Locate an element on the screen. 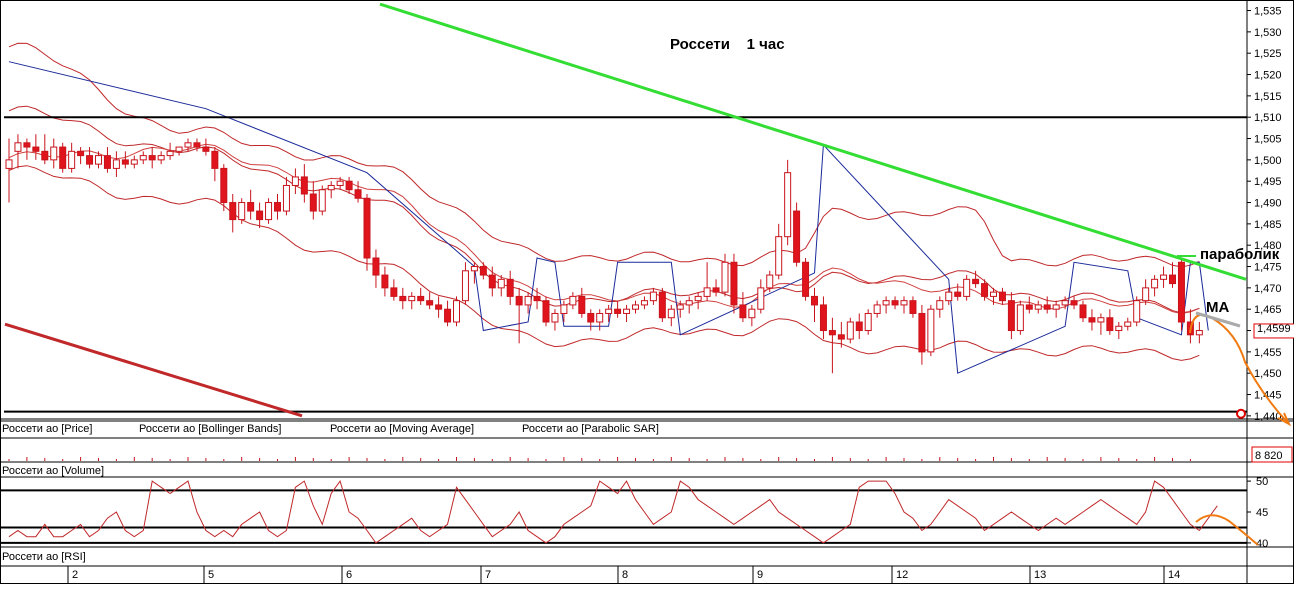  volume-last-label: 8 820 is located at coordinates (1269, 456).